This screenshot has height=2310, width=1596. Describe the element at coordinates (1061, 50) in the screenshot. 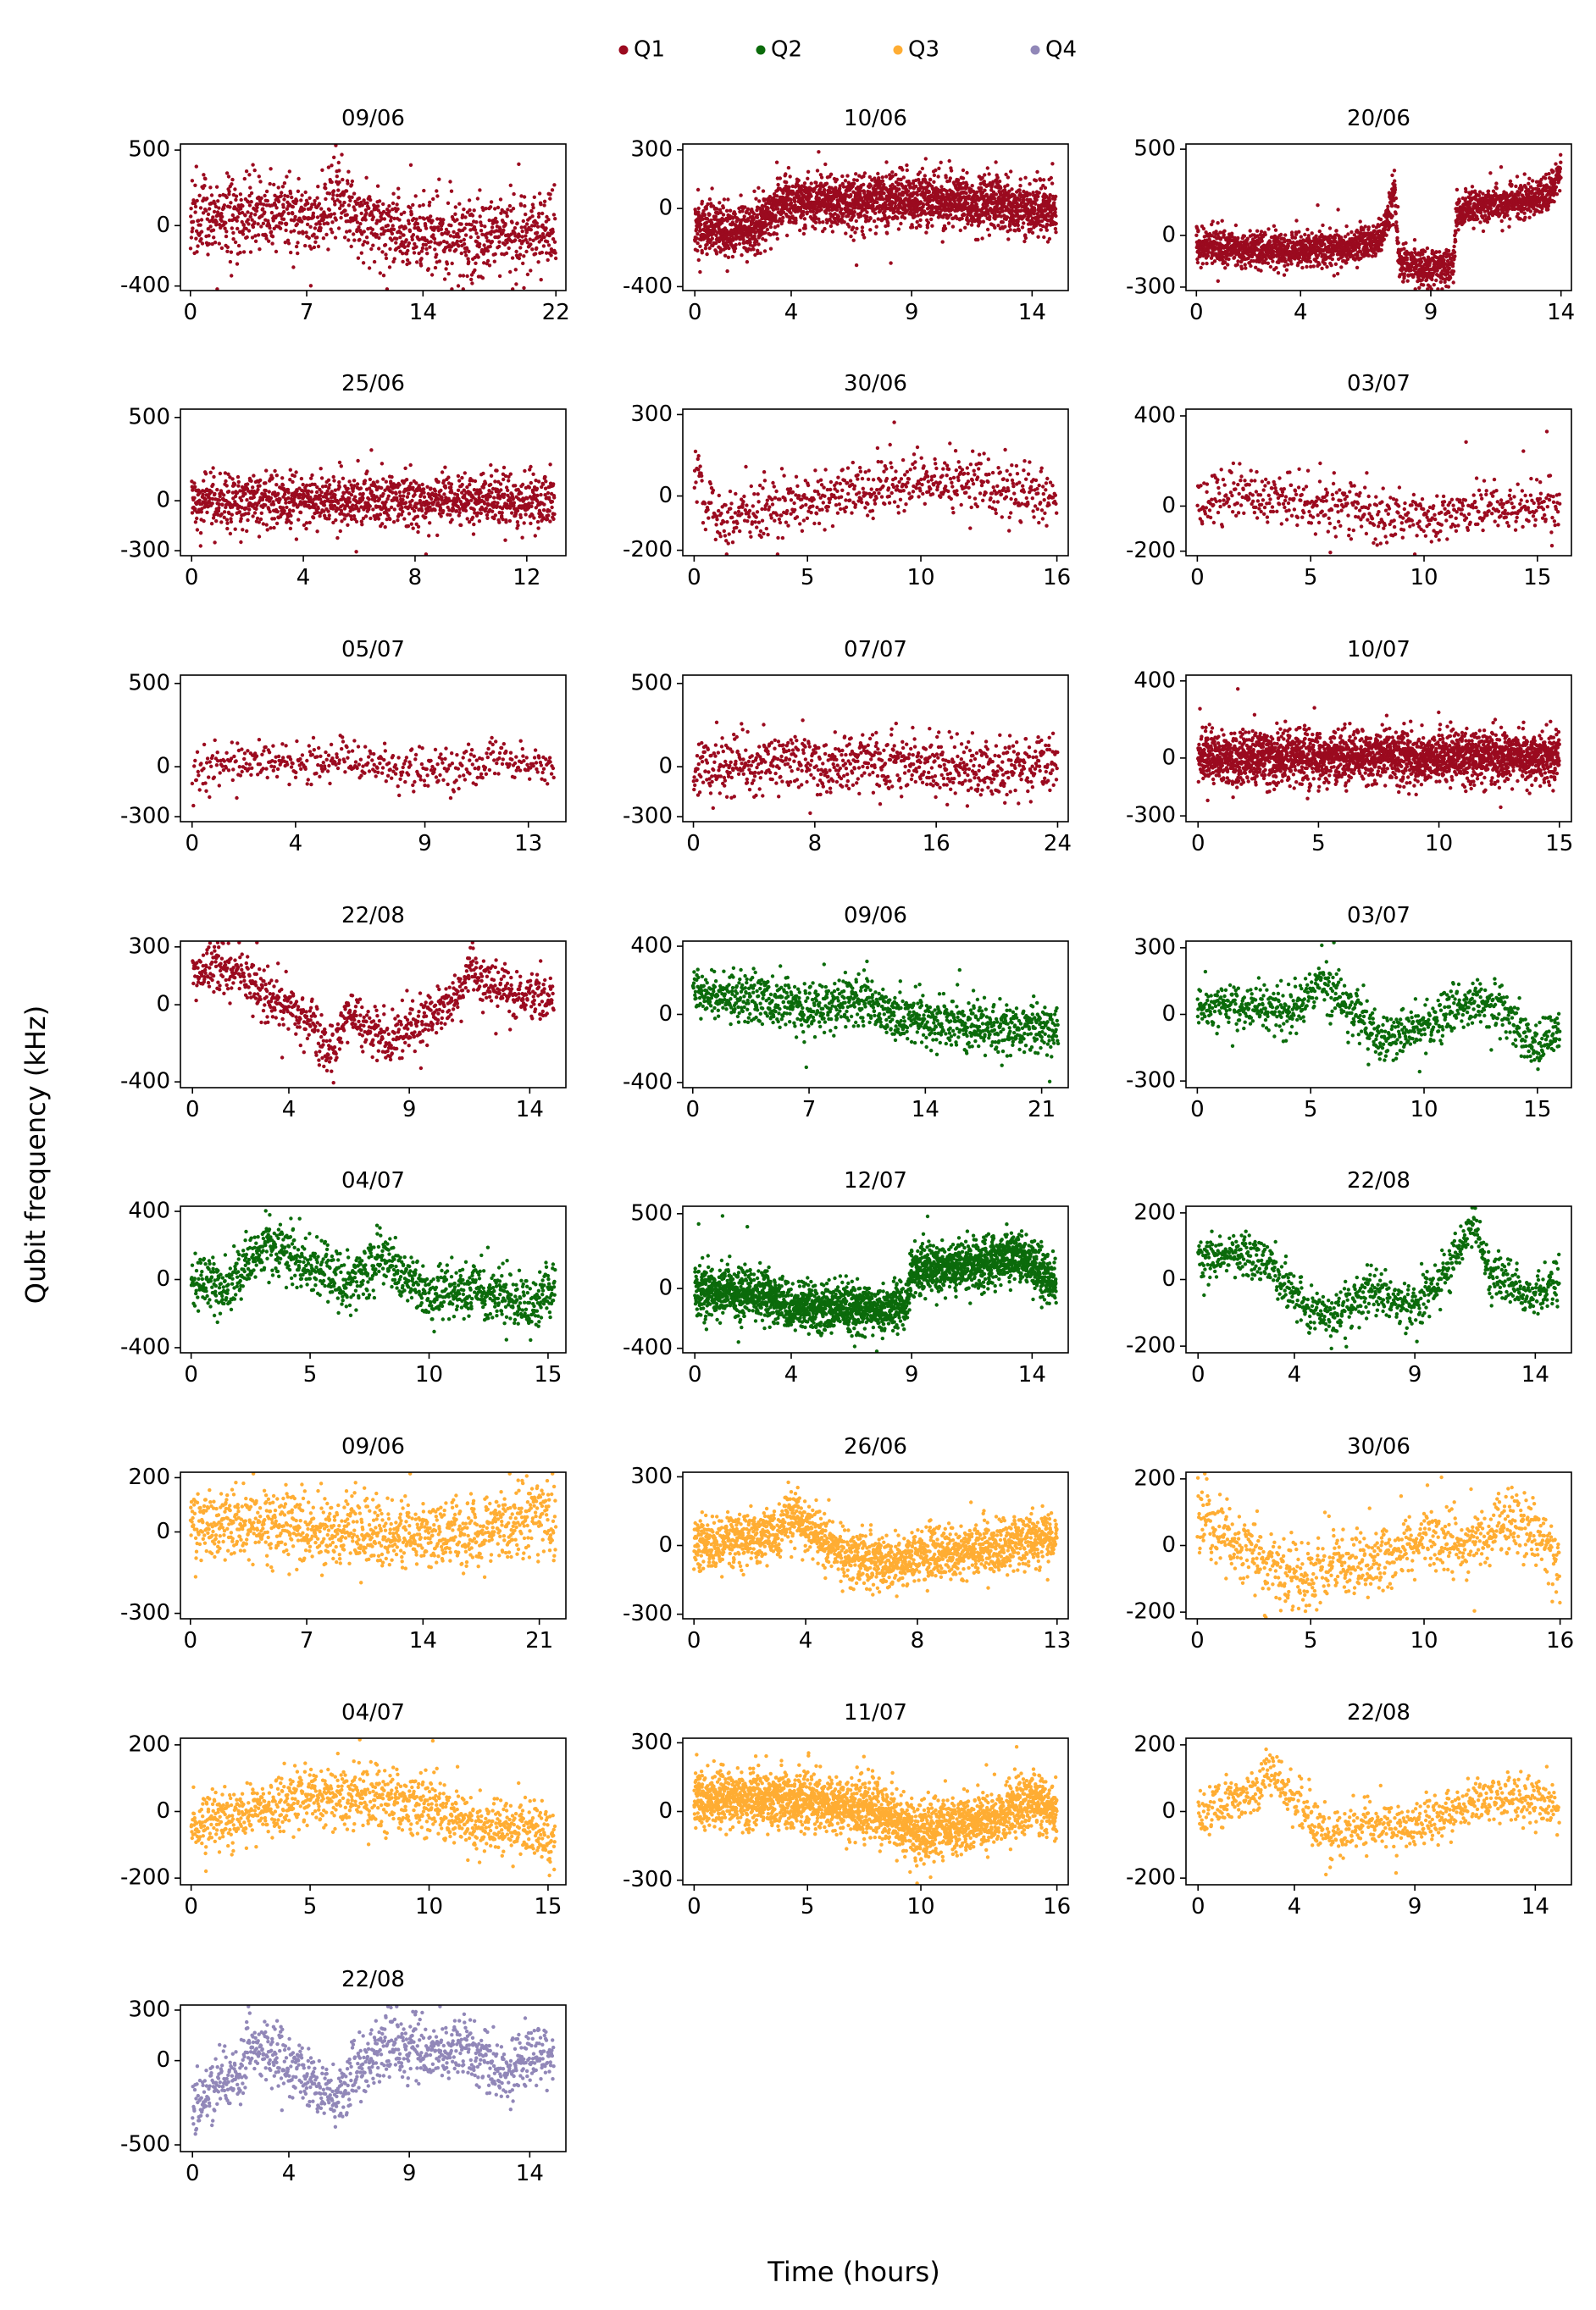

I see `legend-label: Q4` at that location.